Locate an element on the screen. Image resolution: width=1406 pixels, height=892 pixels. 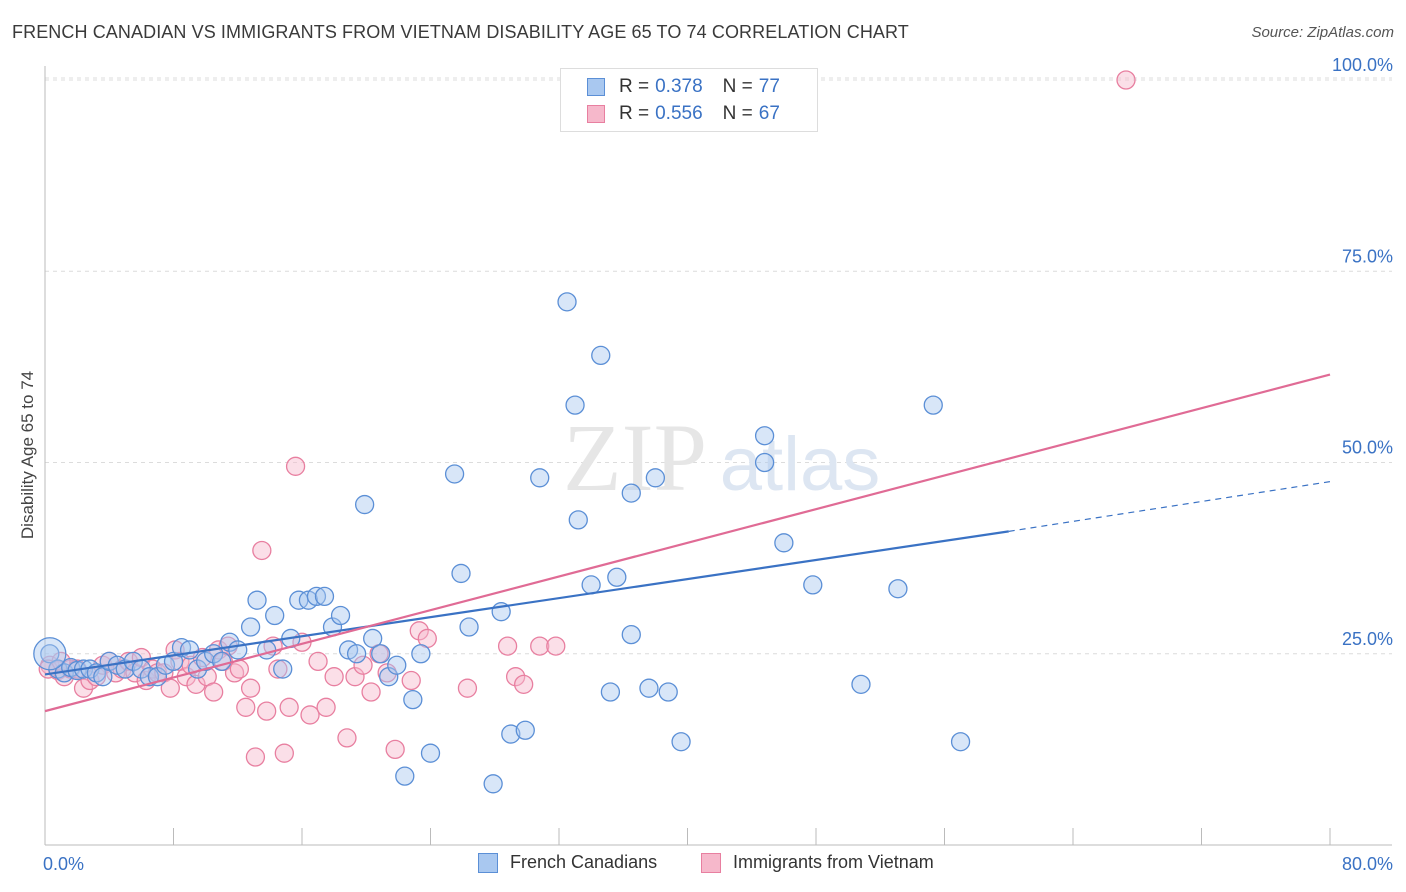
legend-label: Immigrants from Vietnam is located at coordinates (833, 862).